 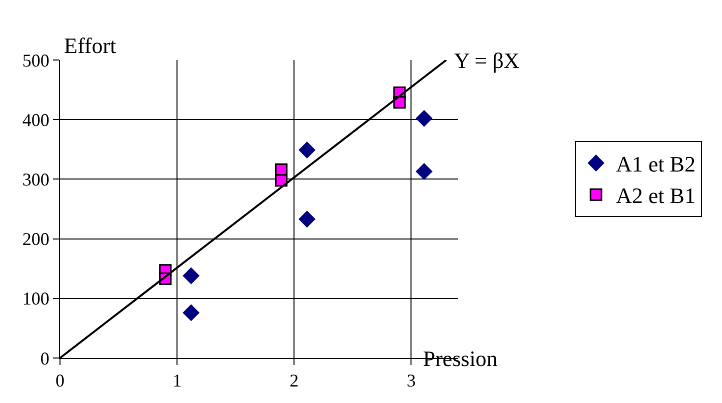 What do you see at coordinates (294, 380) in the screenshot?
I see `x-tick-label: 2` at bounding box center [294, 380].